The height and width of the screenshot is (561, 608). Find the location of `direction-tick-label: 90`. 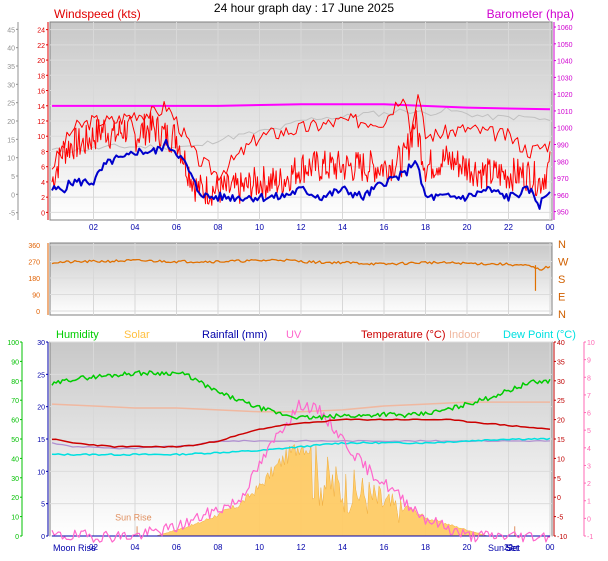

direction-tick-label: 90 is located at coordinates (36, 296).